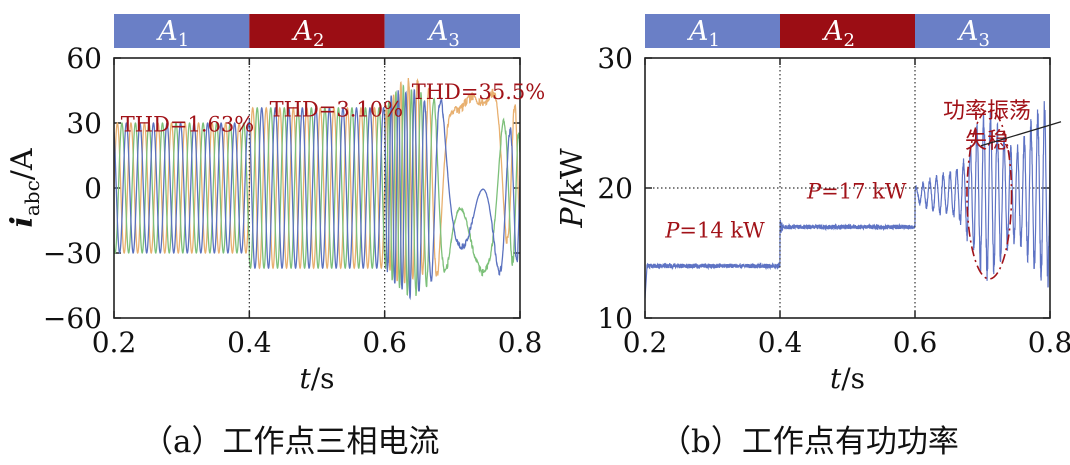 The height and width of the screenshot is (465, 1070). I want to click on a-xtick-label: 0.2, so click(114, 342).